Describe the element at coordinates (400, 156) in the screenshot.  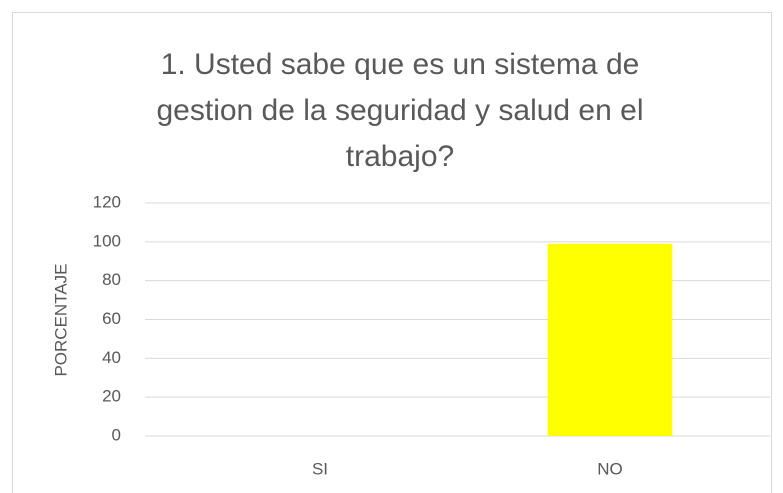
I see `chart-title: trabajo?` at that location.